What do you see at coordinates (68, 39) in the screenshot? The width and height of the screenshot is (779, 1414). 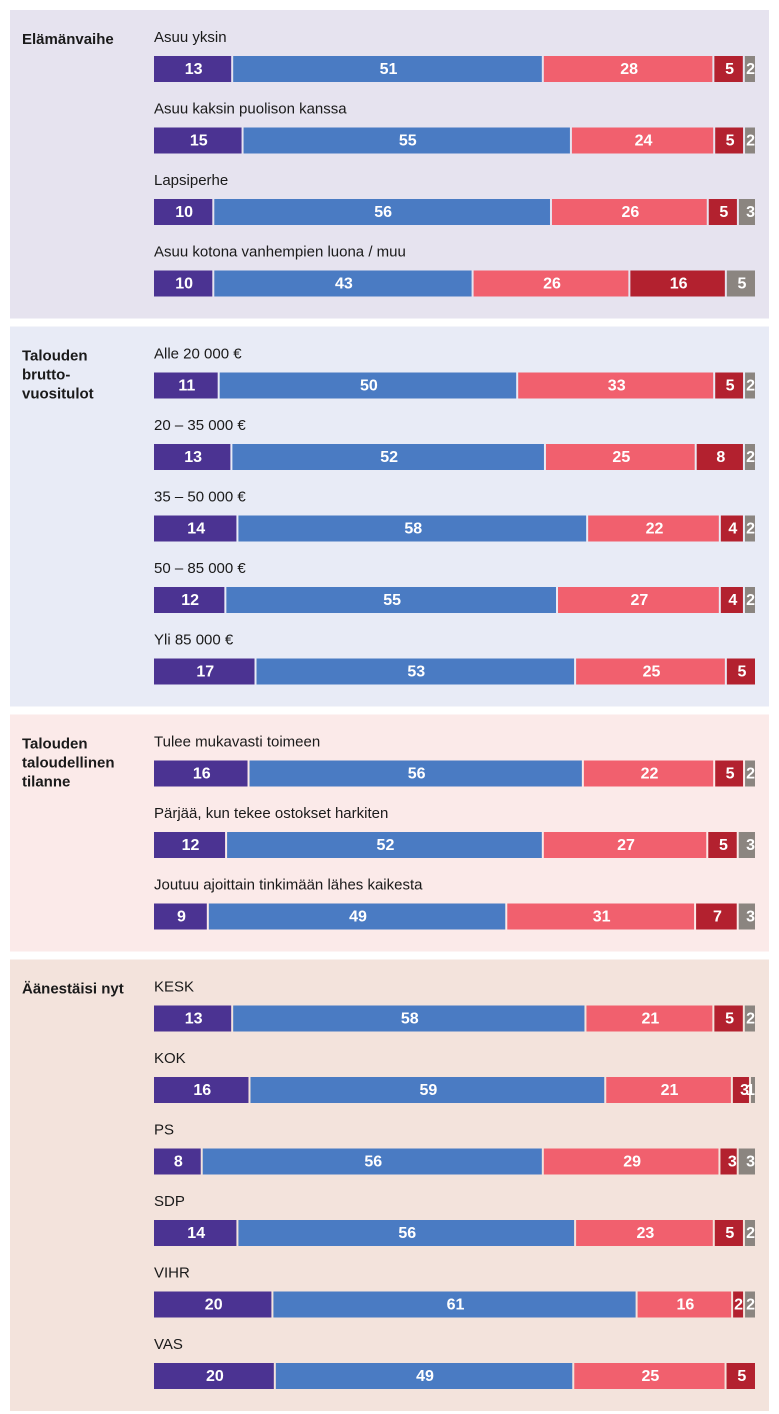 I see `group-title: Elämänvaihe` at bounding box center [68, 39].